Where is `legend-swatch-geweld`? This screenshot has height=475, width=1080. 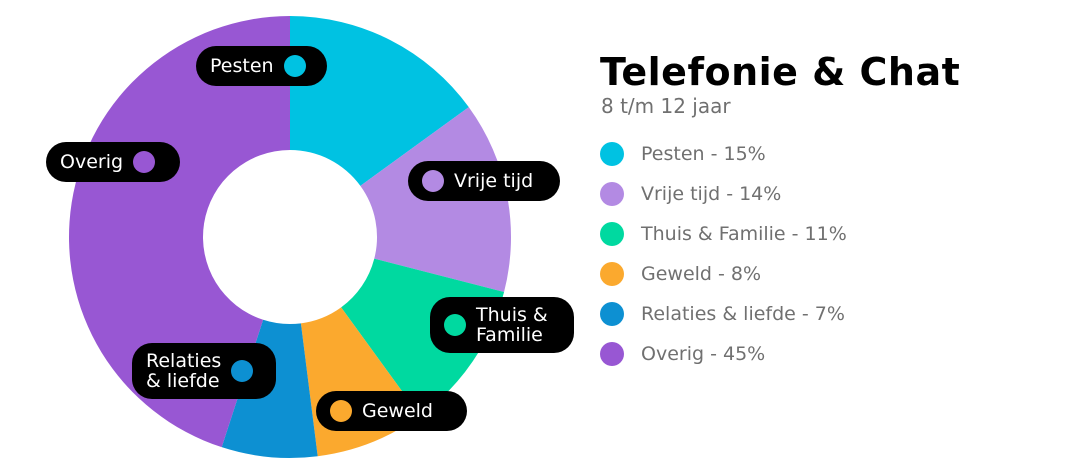 legend-swatch-geweld is located at coordinates (612, 274).